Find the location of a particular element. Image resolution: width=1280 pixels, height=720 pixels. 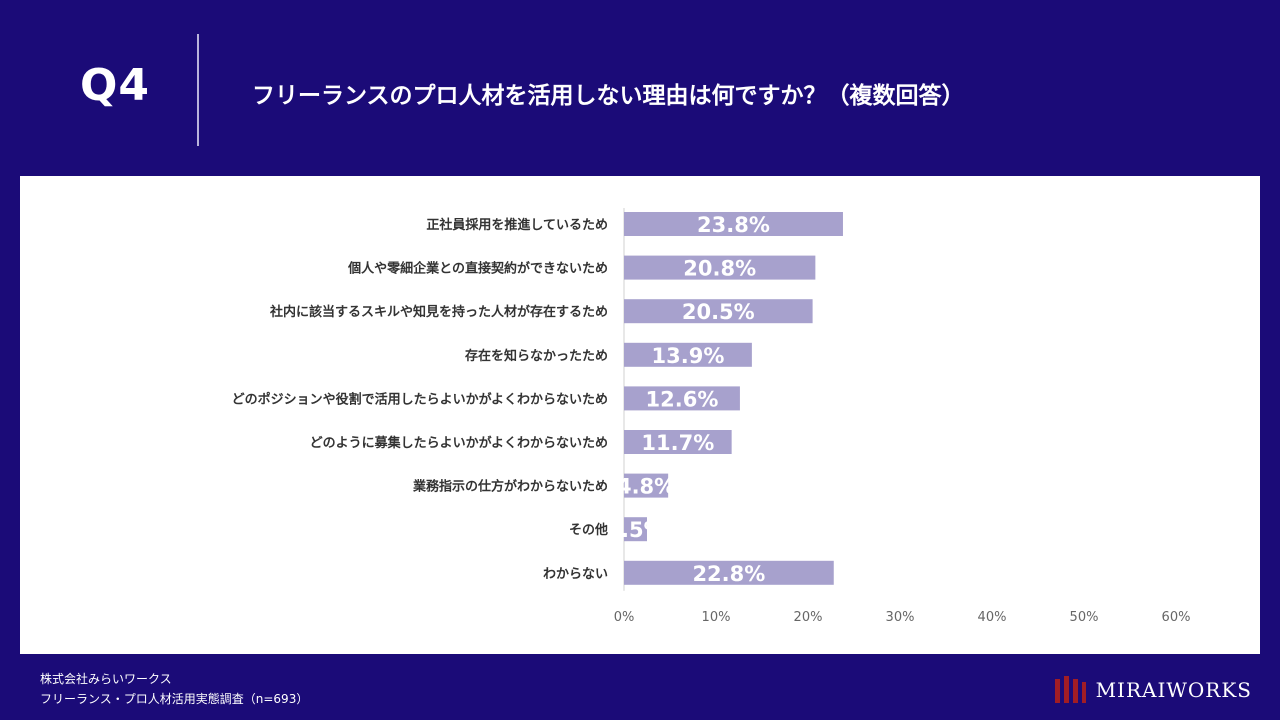

question-number: Q4 is located at coordinates (115, 85).